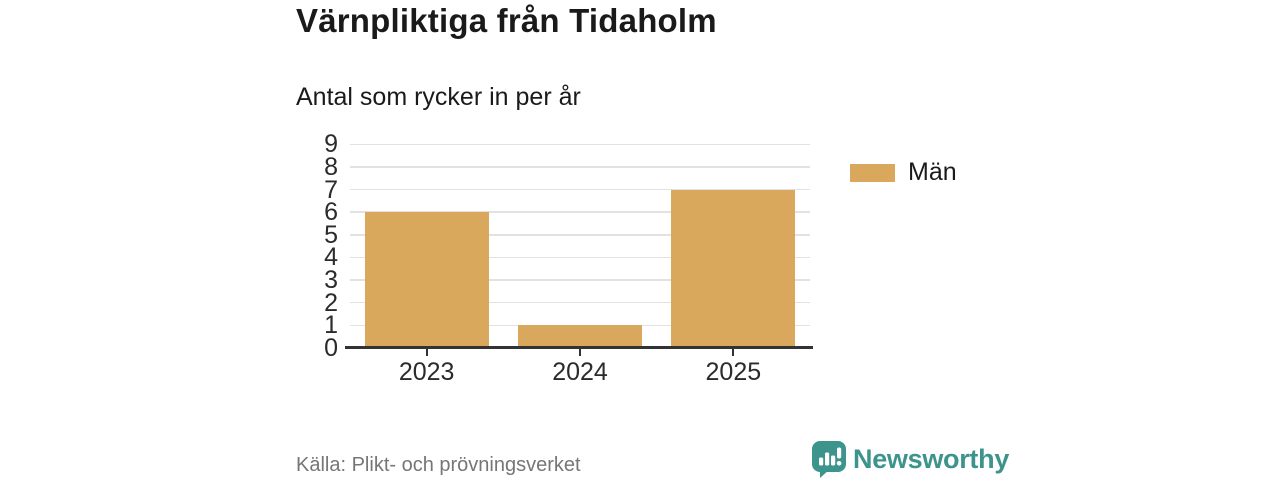 The height and width of the screenshot is (480, 1280). Describe the element at coordinates (426, 352) in the screenshot. I see `x-axis-tick-2023` at that location.